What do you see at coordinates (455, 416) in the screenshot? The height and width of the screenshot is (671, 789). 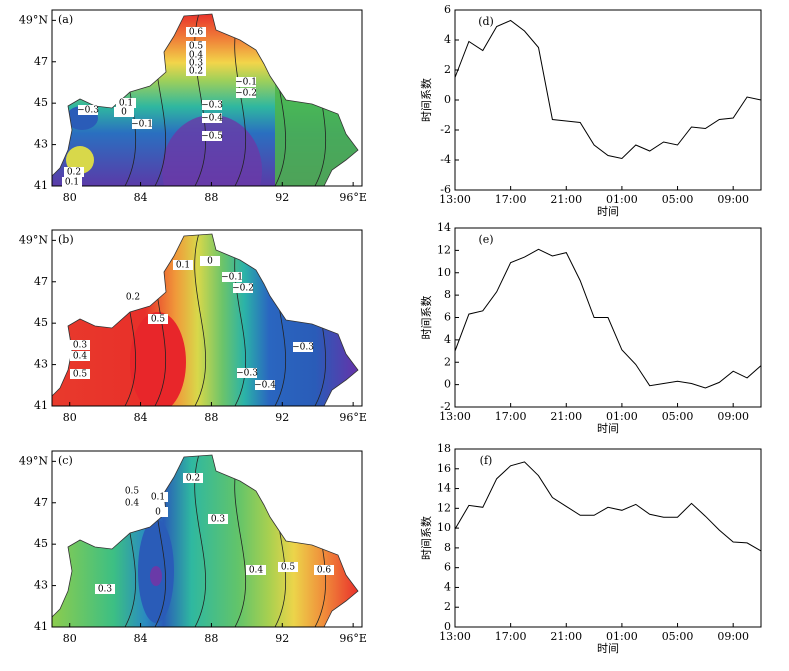 I see `x-tick-label: 13:00` at bounding box center [455, 416].